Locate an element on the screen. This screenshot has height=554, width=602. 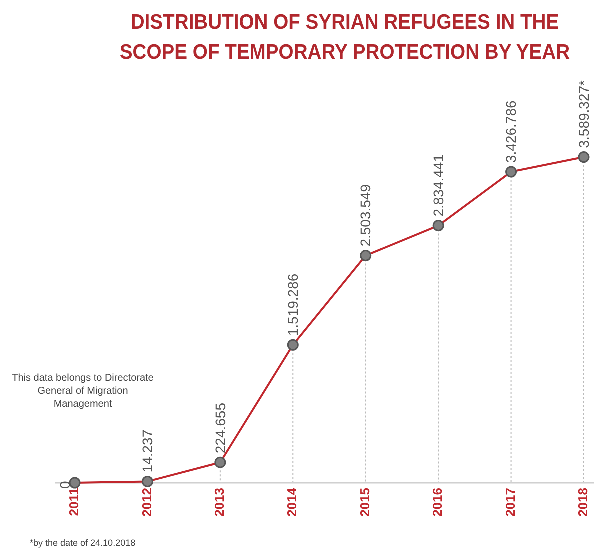
data-label: 14.237 is located at coordinates (148, 451).